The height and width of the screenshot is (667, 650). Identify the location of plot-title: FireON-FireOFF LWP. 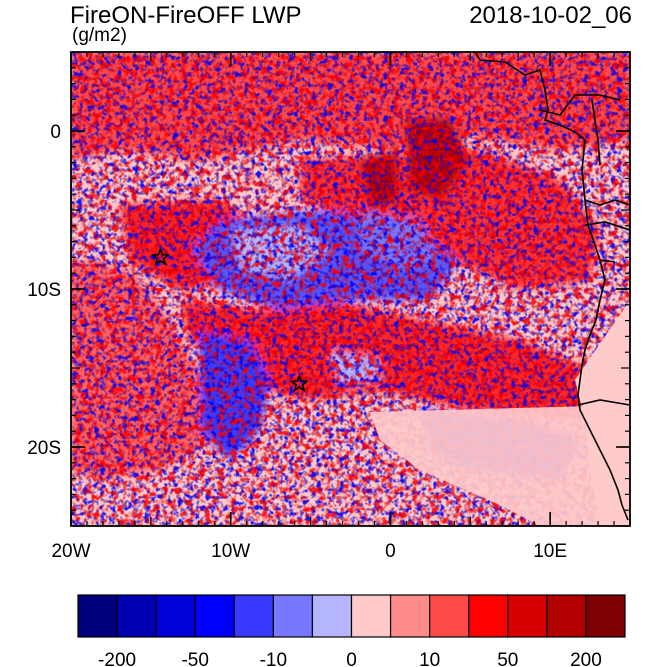
(186, 15).